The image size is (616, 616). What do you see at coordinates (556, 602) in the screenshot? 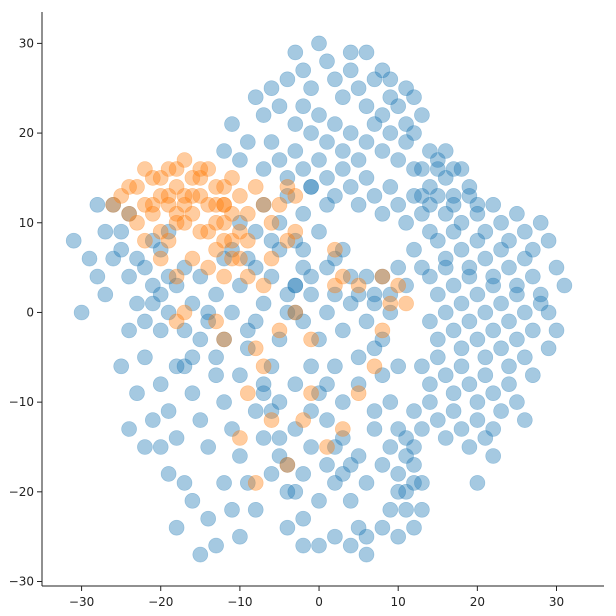
I see `x-tick-label: 30` at bounding box center [556, 602].